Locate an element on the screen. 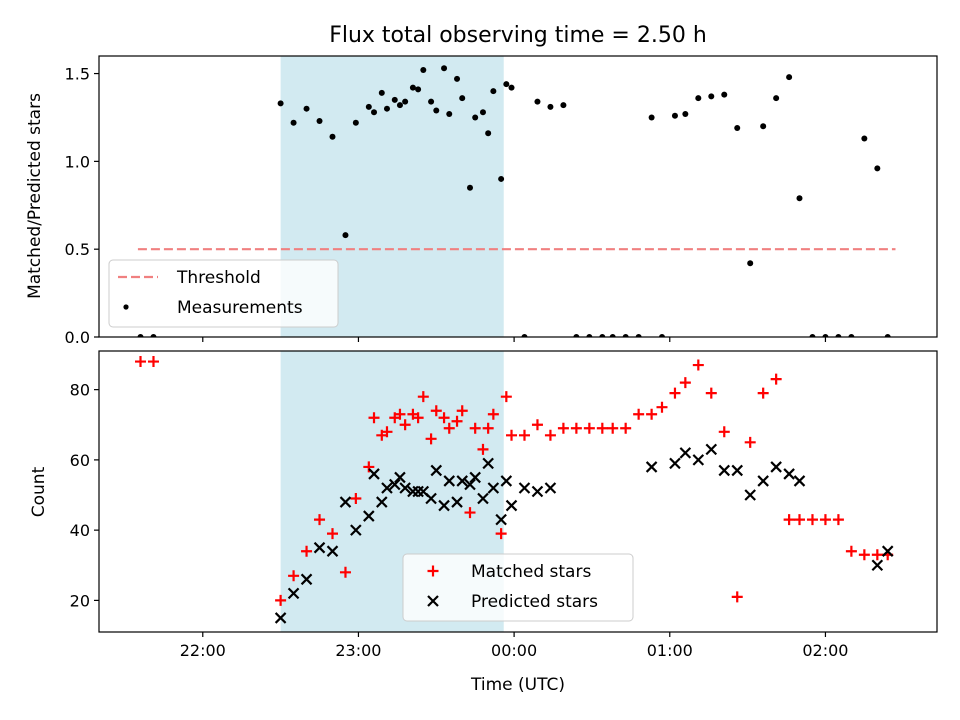  bottom-y-tick-label: 80 is located at coordinates (80, 390).